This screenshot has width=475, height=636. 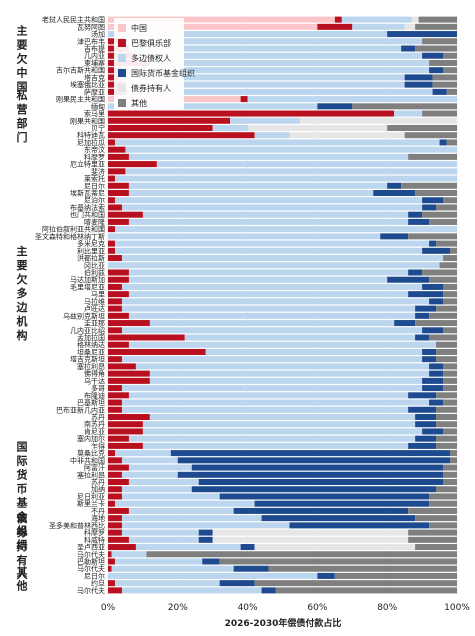 I want to click on category-label: 苏丹, so click(x=98, y=416).